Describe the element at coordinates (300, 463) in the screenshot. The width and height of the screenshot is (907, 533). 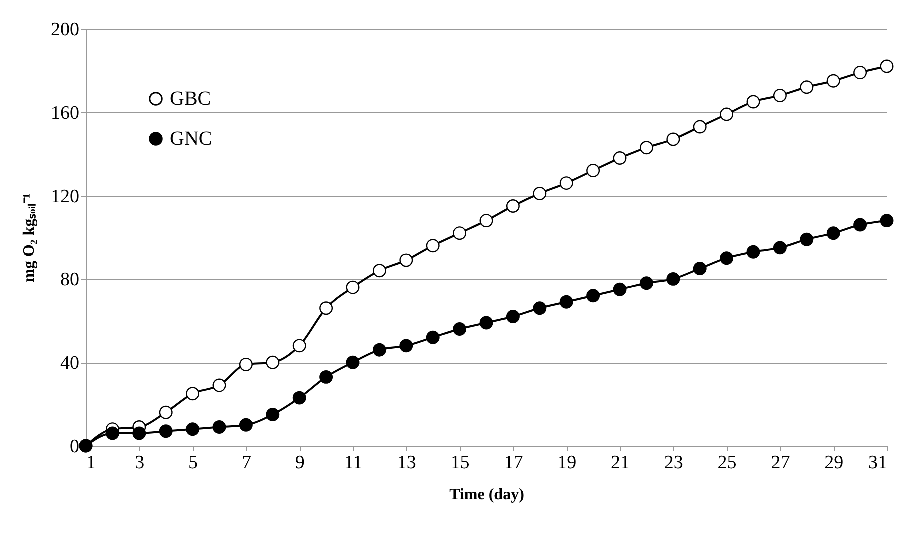
I see `x-tick-label: 9` at that location.